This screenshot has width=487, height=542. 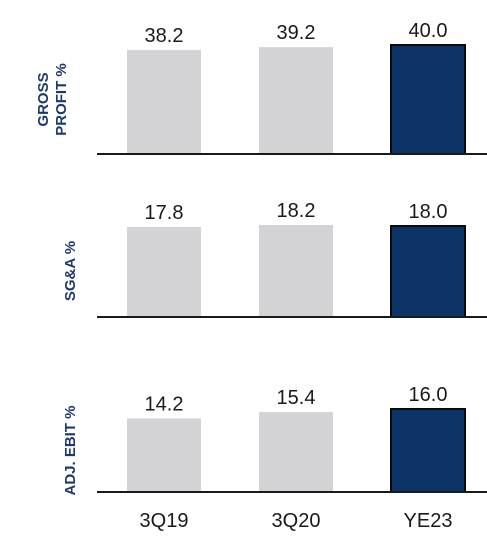 I want to click on panel-ylabel: ADJ. EBIT %, so click(x=70, y=450).